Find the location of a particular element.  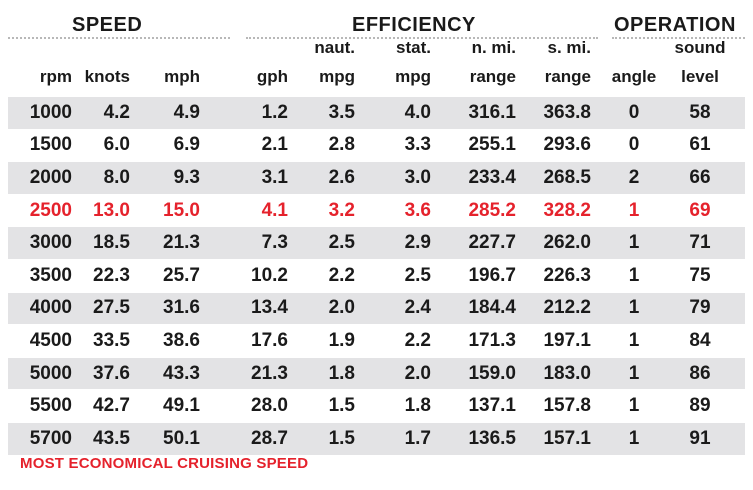

cell-rpm: 5700 is located at coordinates (50, 438).